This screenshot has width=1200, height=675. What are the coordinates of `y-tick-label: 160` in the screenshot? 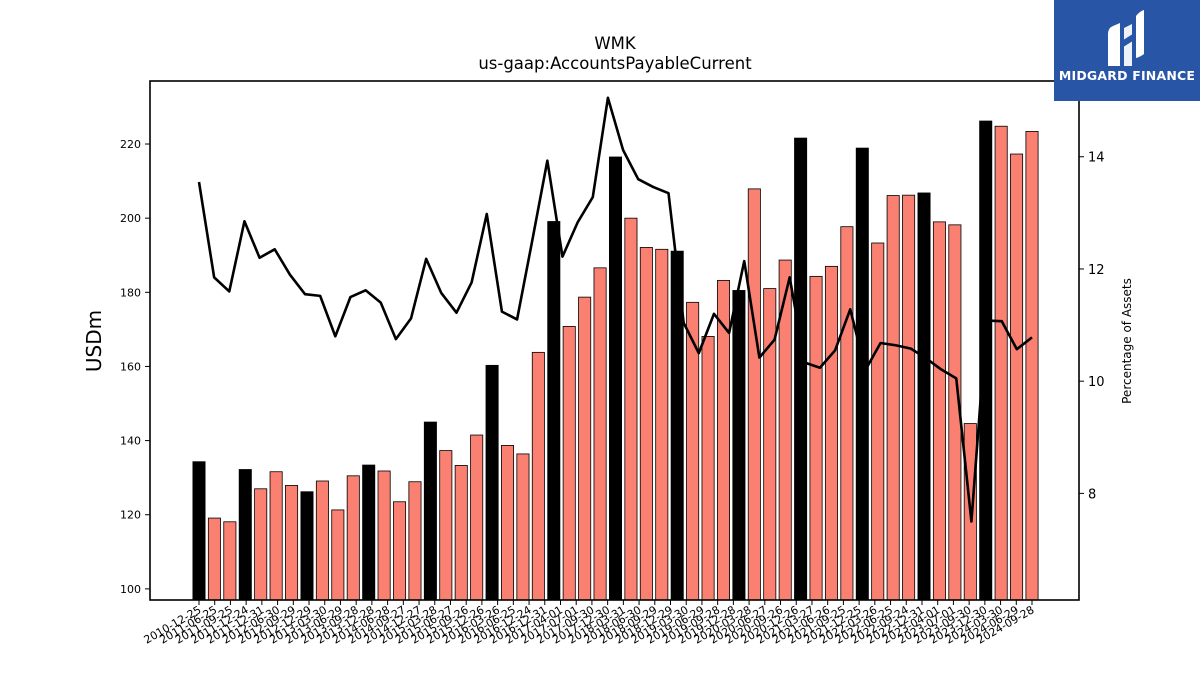 It's located at (130, 366).